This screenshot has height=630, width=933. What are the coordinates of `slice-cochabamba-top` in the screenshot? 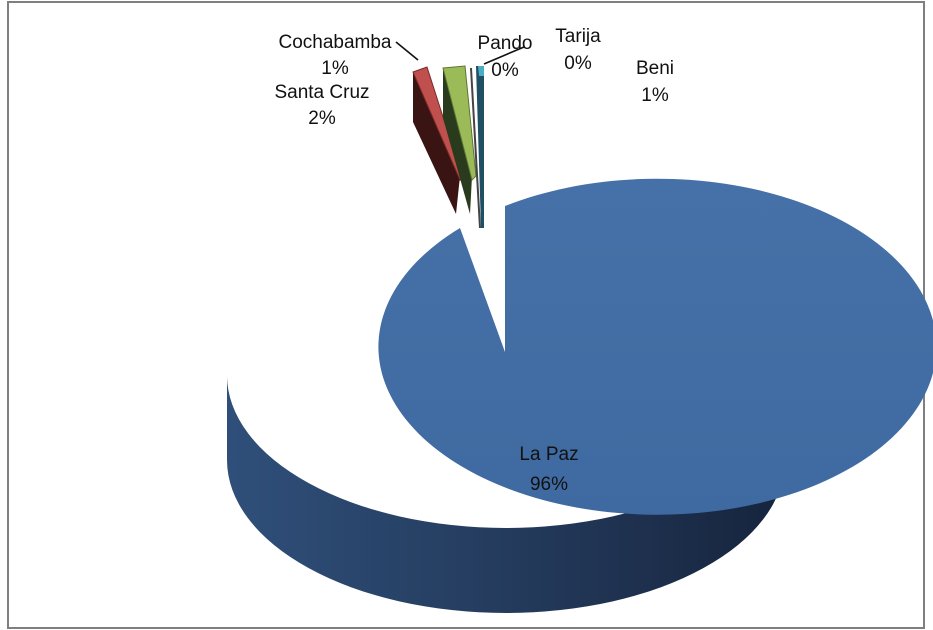 It's located at (459, 123).